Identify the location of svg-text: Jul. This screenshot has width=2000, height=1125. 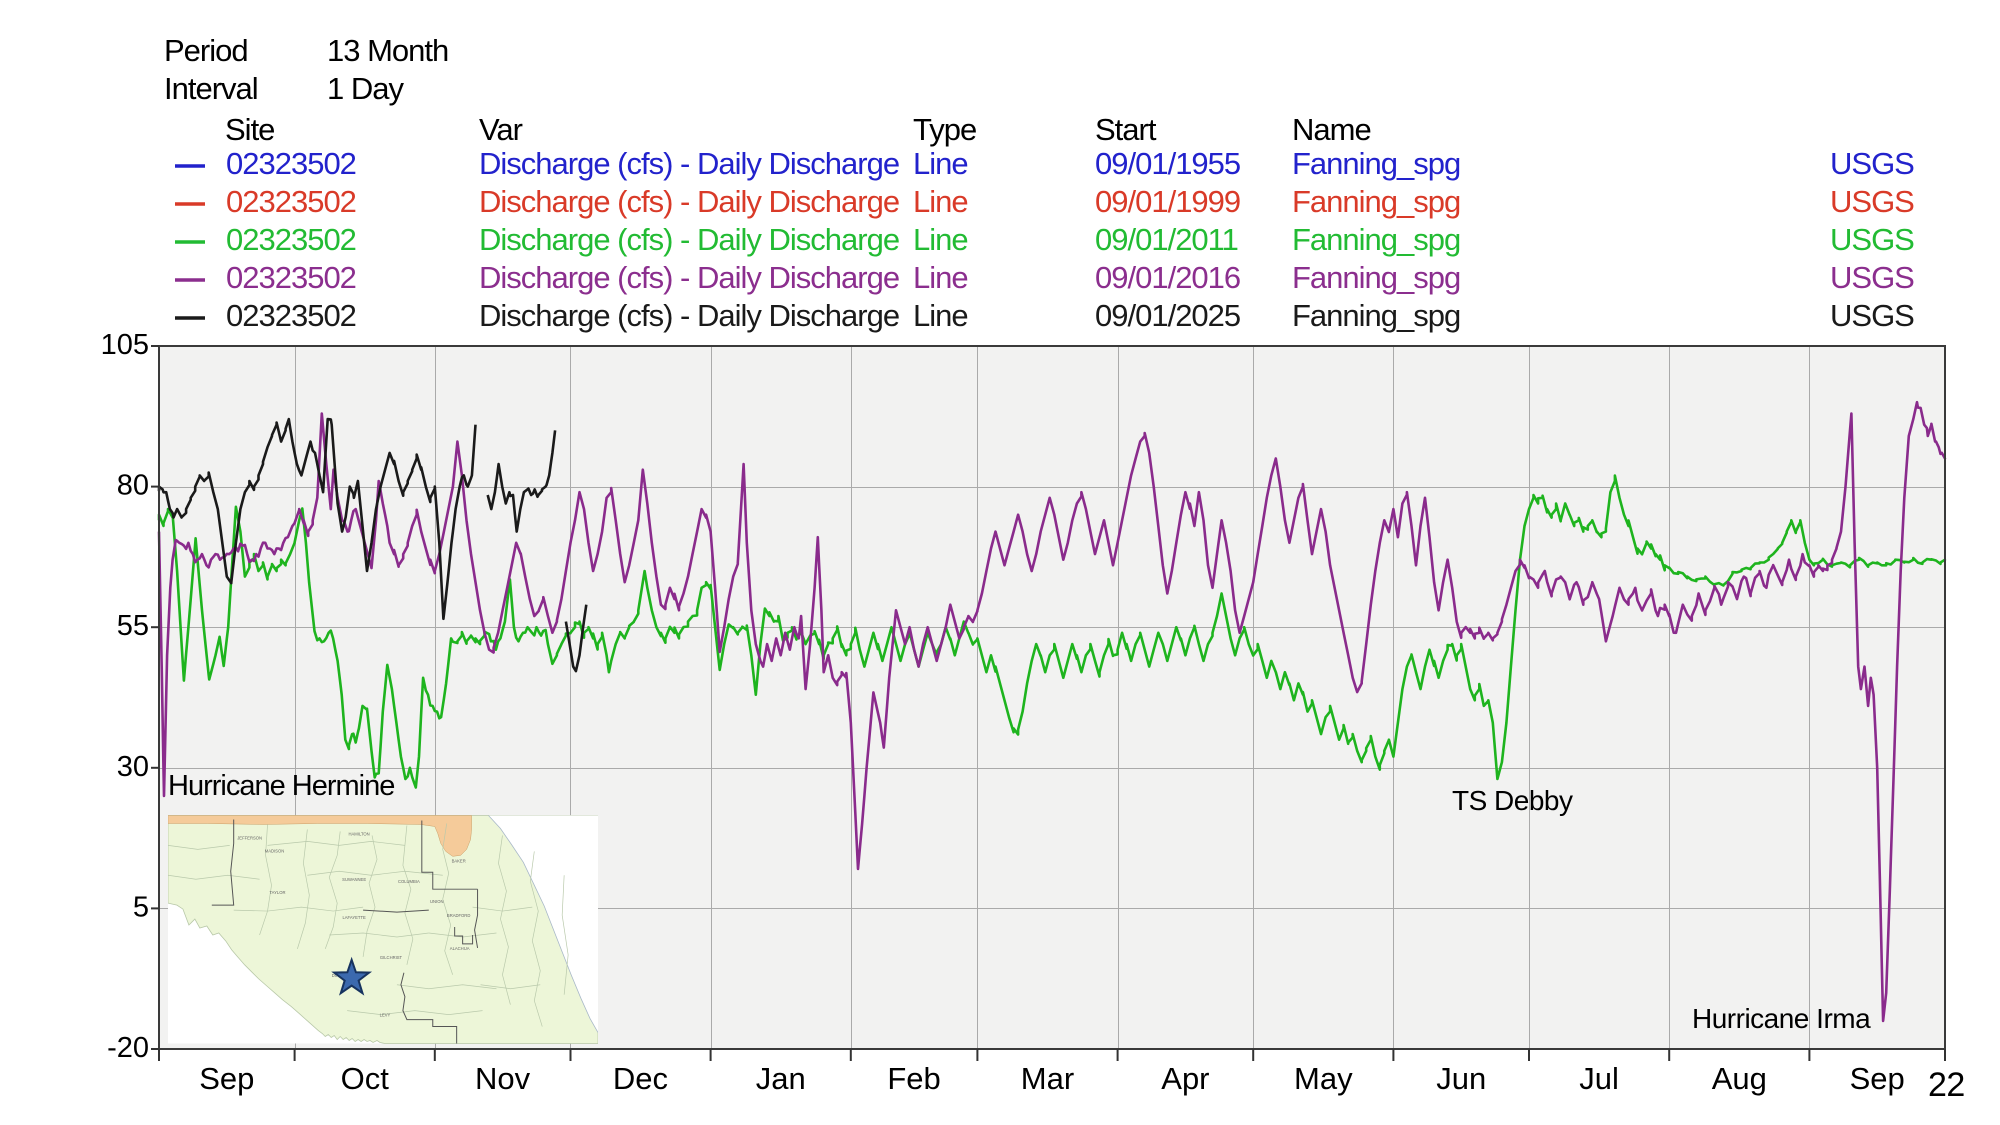
(1599, 1078).